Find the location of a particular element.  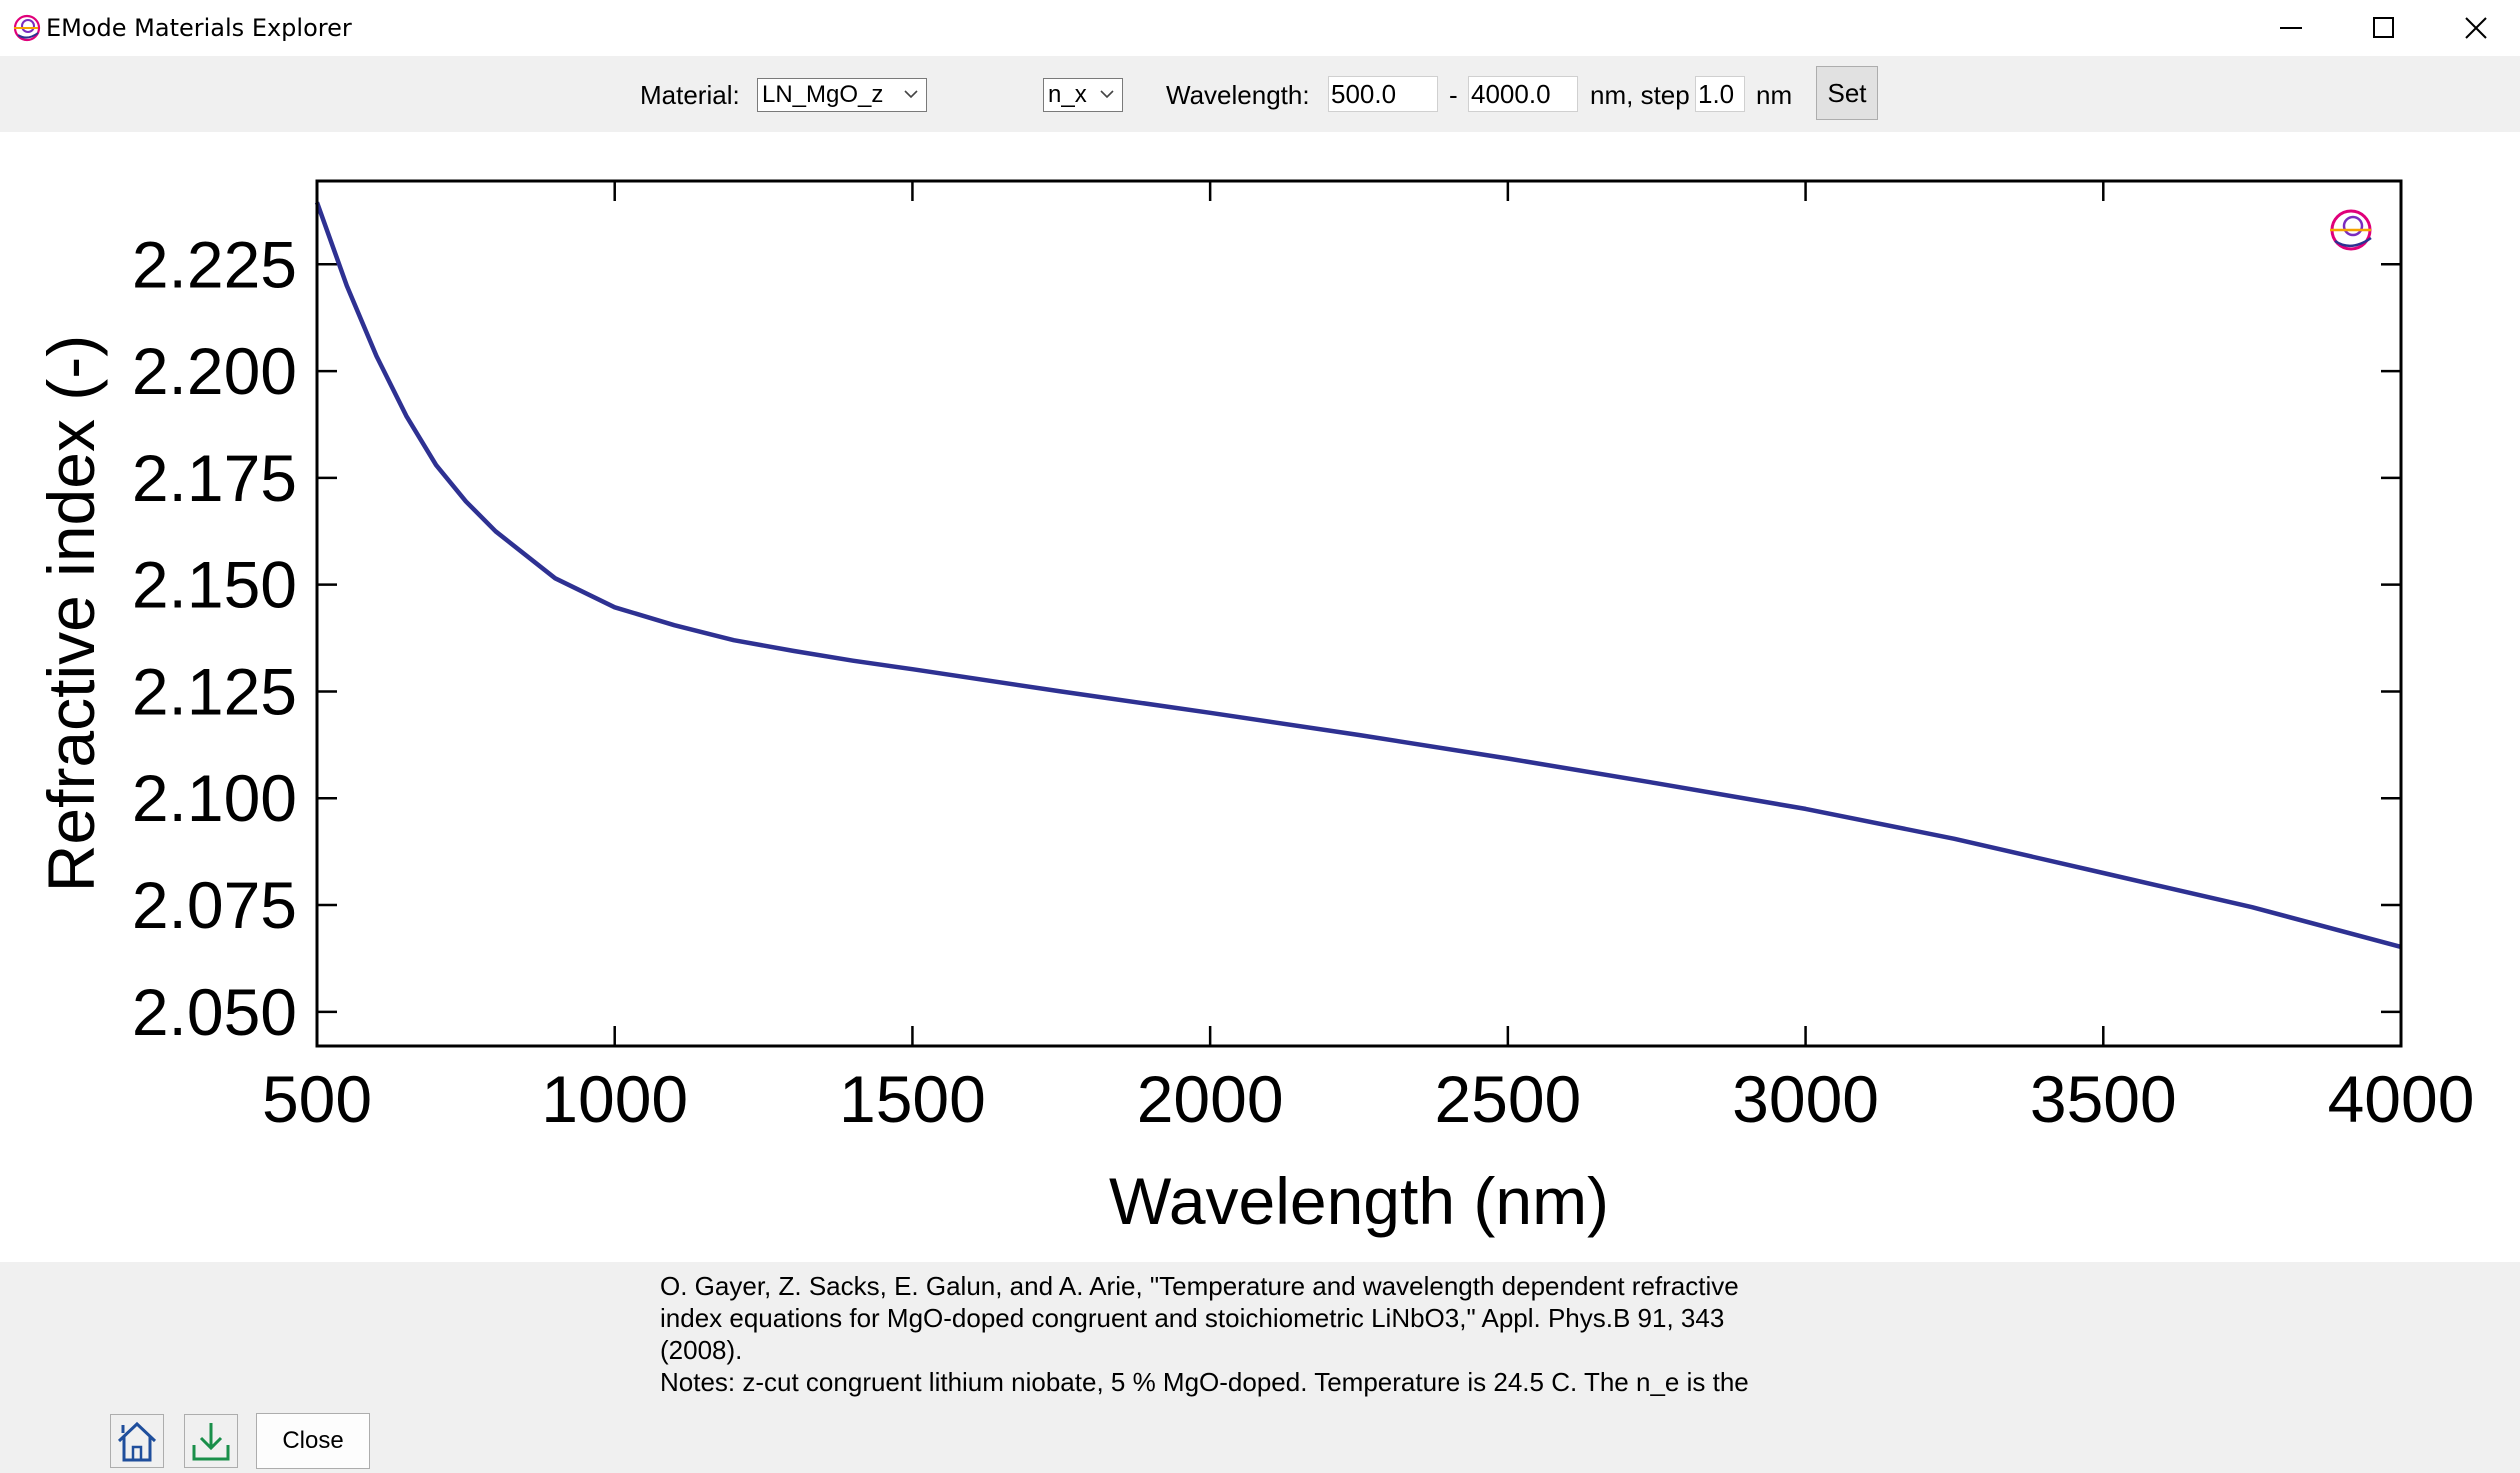

material-select-value: LN_MgO_z is located at coordinates (823, 94).